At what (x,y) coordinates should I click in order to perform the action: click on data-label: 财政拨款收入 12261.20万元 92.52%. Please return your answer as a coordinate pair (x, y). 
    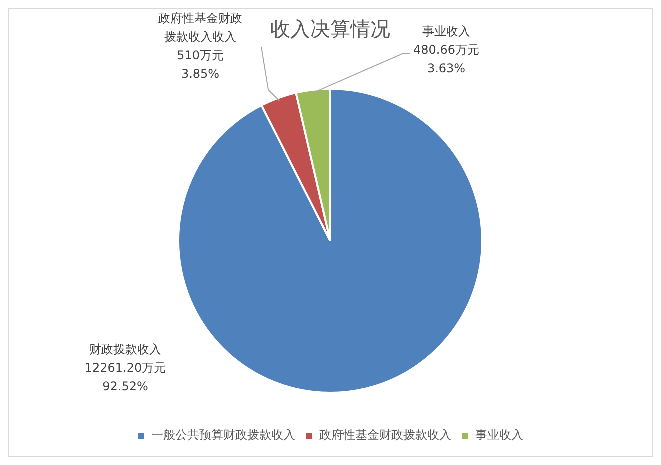
    Looking at the image, I should click on (125, 368).